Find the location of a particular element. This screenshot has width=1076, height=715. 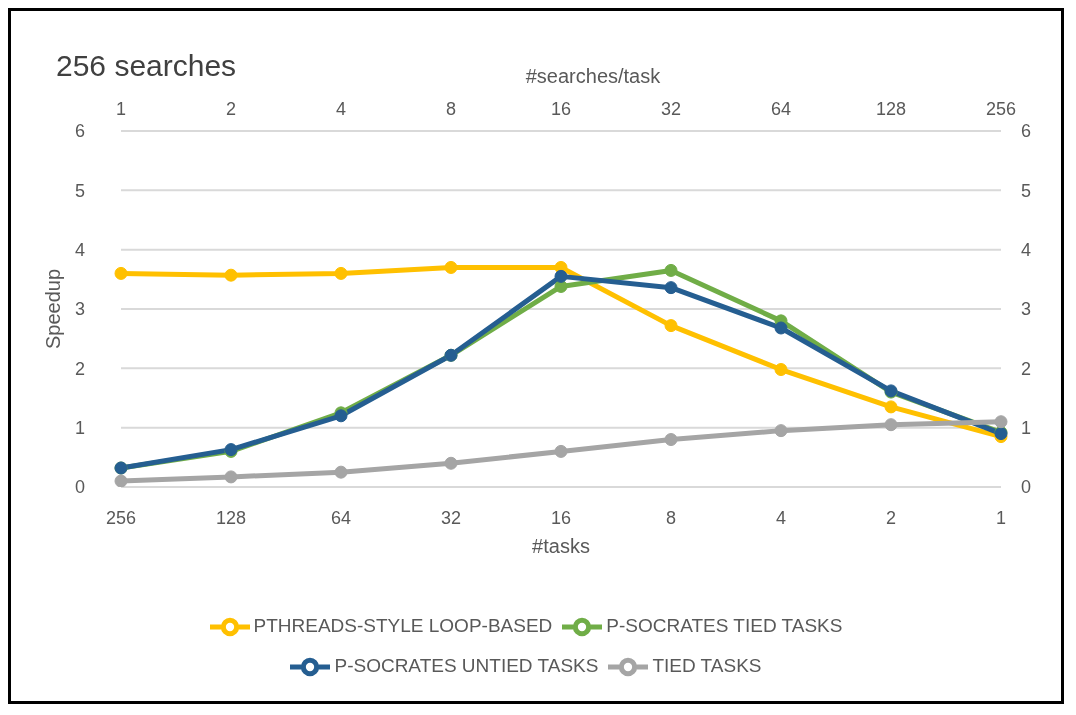

legend-label: TIED TASKS is located at coordinates (707, 666).